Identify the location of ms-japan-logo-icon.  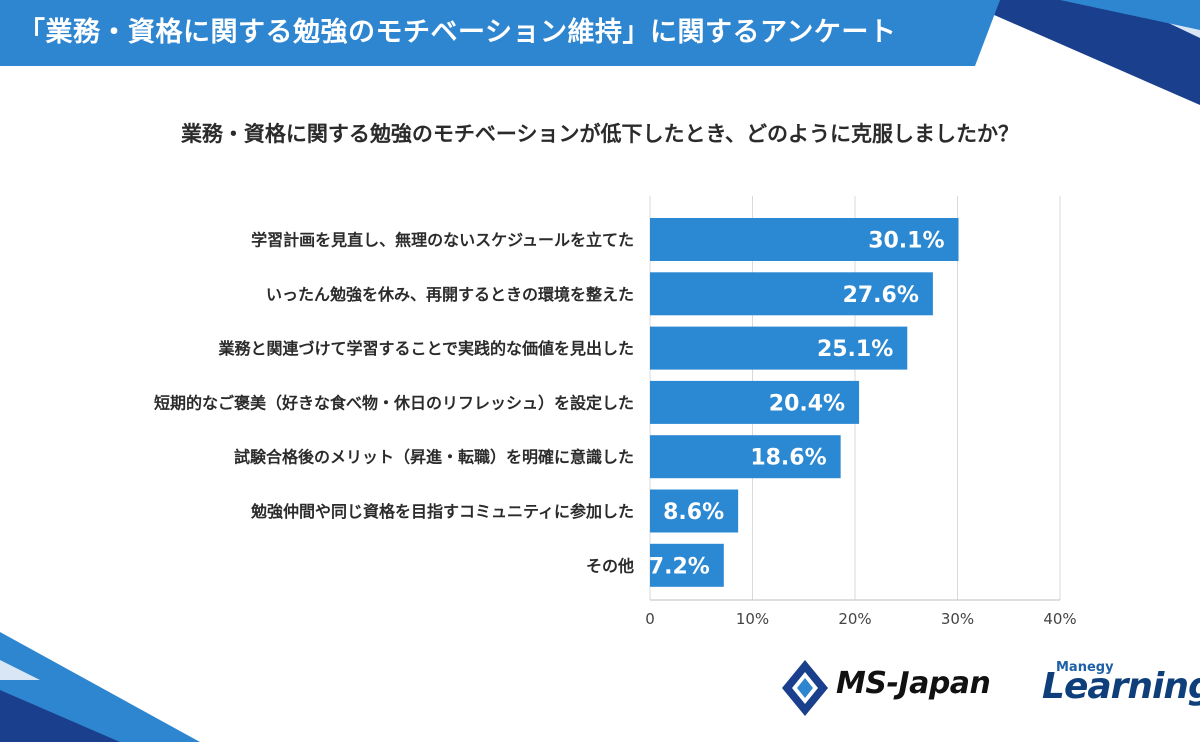
(805, 688).